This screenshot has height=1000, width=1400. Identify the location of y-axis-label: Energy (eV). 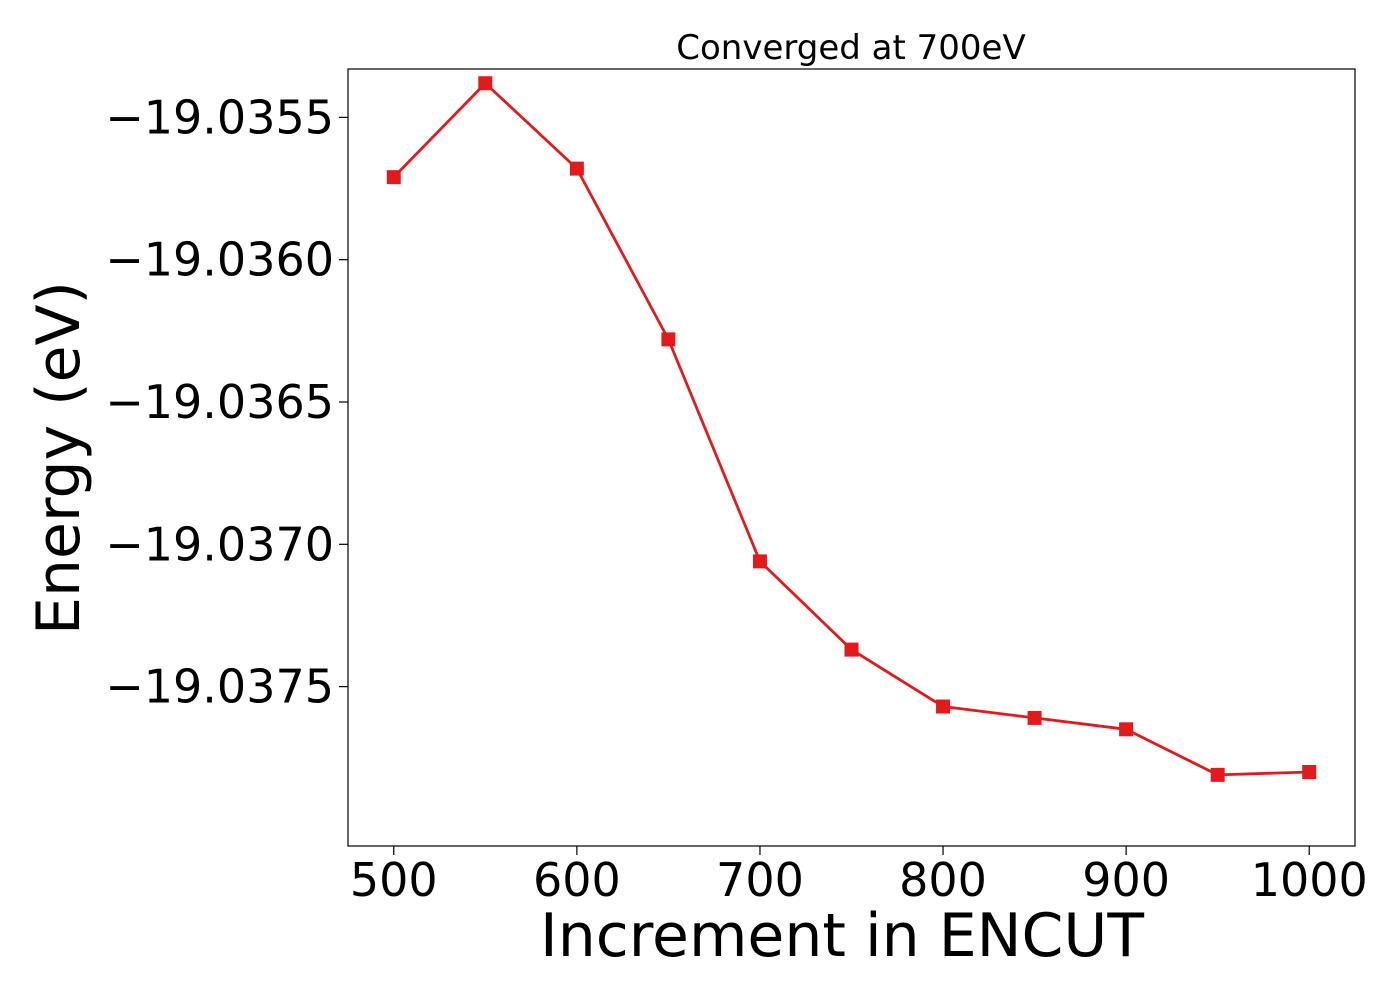
(59, 458).